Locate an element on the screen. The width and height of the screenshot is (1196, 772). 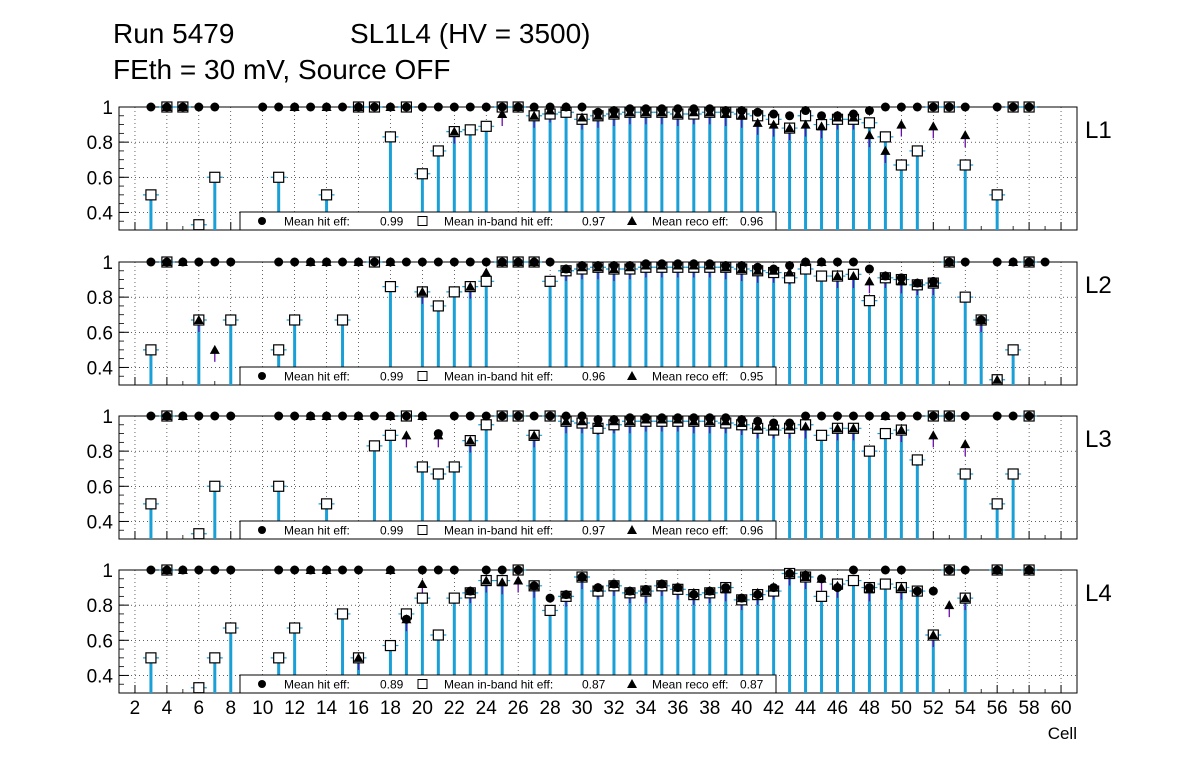
layer-label: L4 is located at coordinates (1098, 593).